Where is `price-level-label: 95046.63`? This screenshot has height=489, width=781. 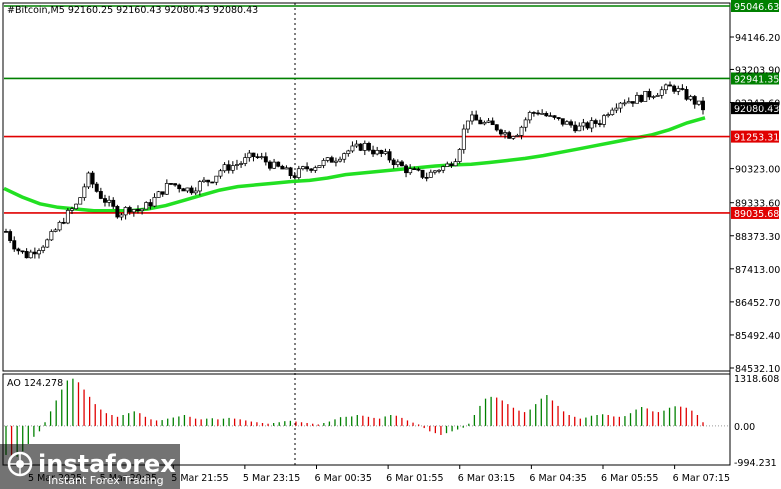 price-level-label: 95046.63 is located at coordinates (756, 7).